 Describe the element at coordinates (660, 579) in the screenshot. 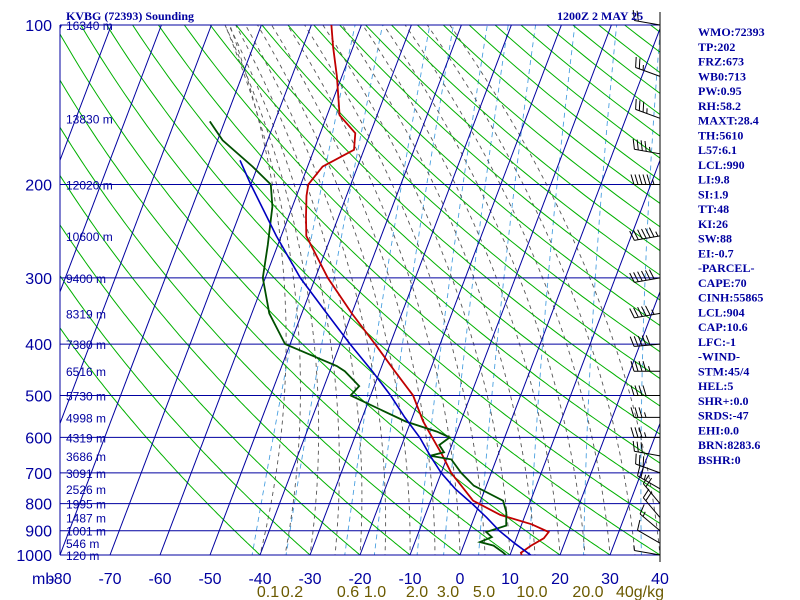

I see `temperature-tick-label: 40` at that location.